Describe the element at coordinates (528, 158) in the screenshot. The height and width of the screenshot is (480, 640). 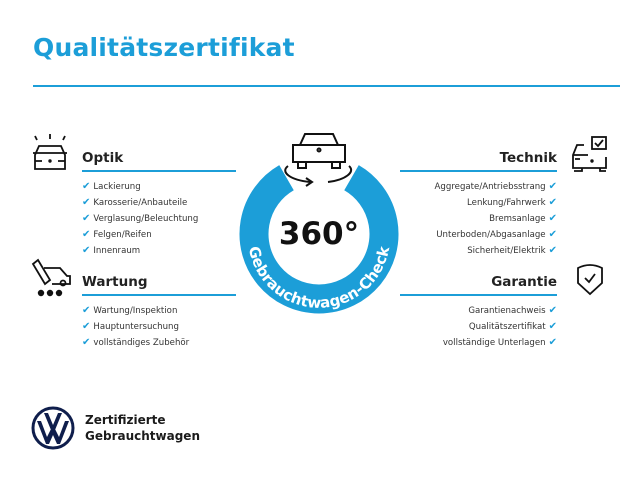
I see `section-title-technik: Technik` at that location.